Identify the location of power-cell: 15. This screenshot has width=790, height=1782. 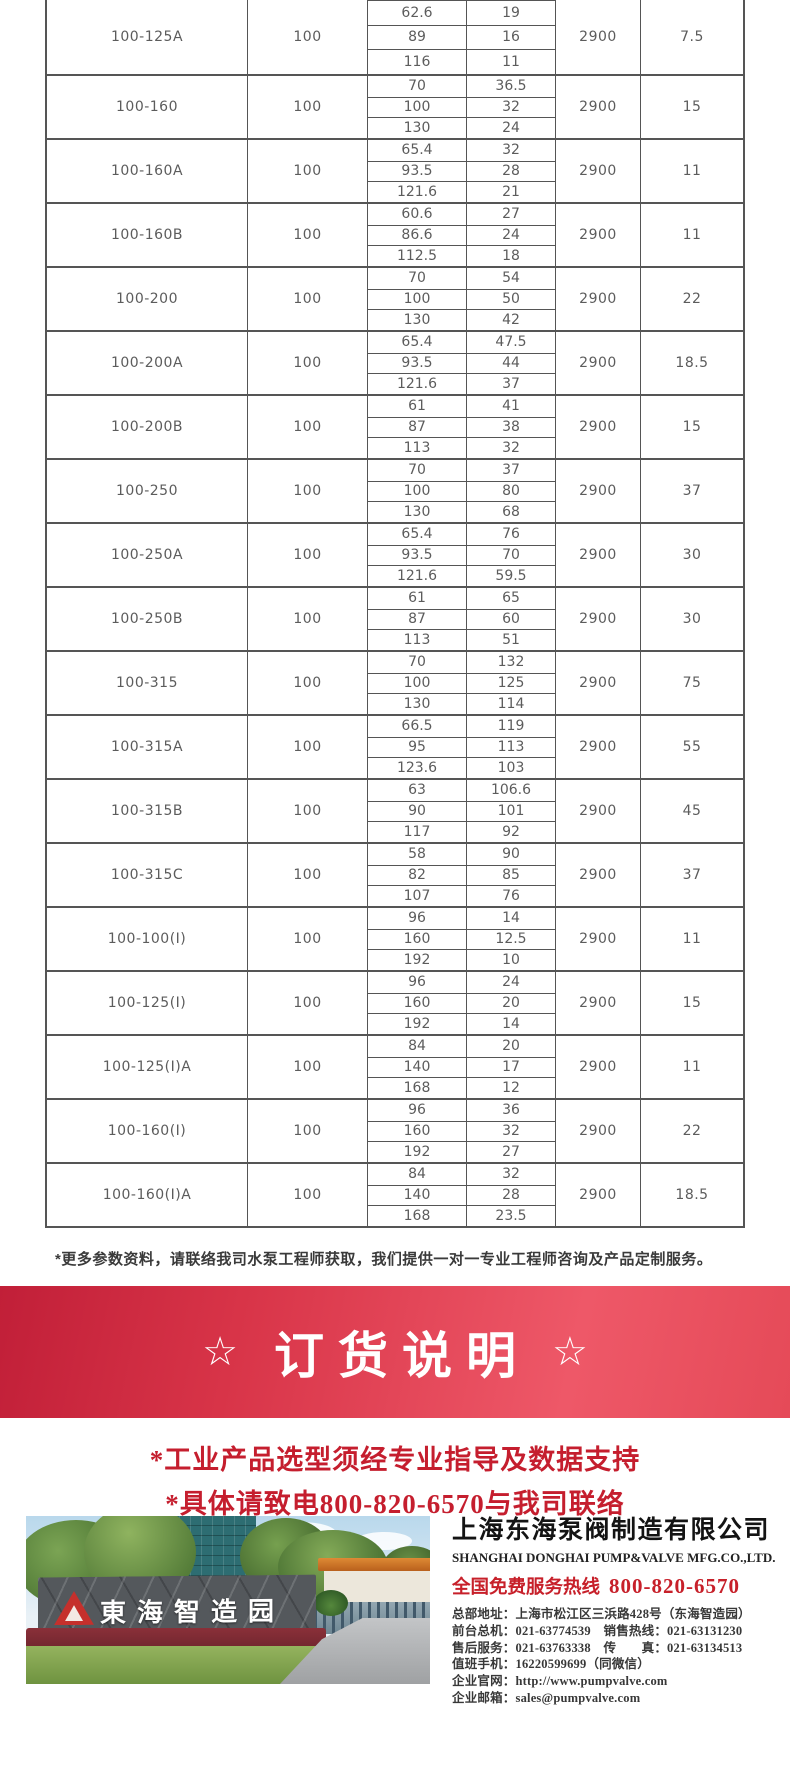
(691, 427).